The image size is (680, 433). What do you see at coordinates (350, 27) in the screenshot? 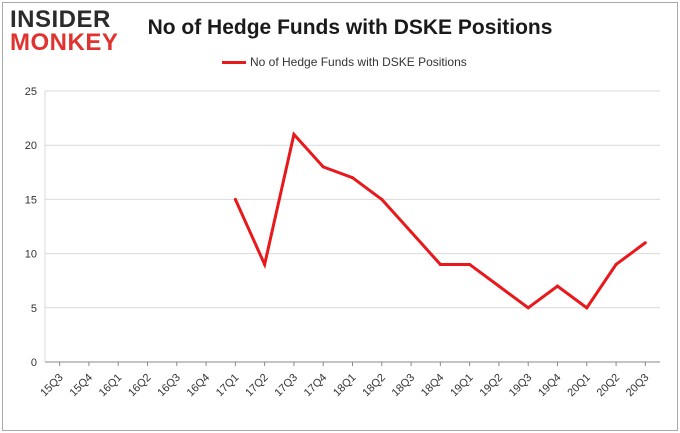
I see `chart-title: No of Hedge Funds with DSKE Positions` at bounding box center [350, 27].